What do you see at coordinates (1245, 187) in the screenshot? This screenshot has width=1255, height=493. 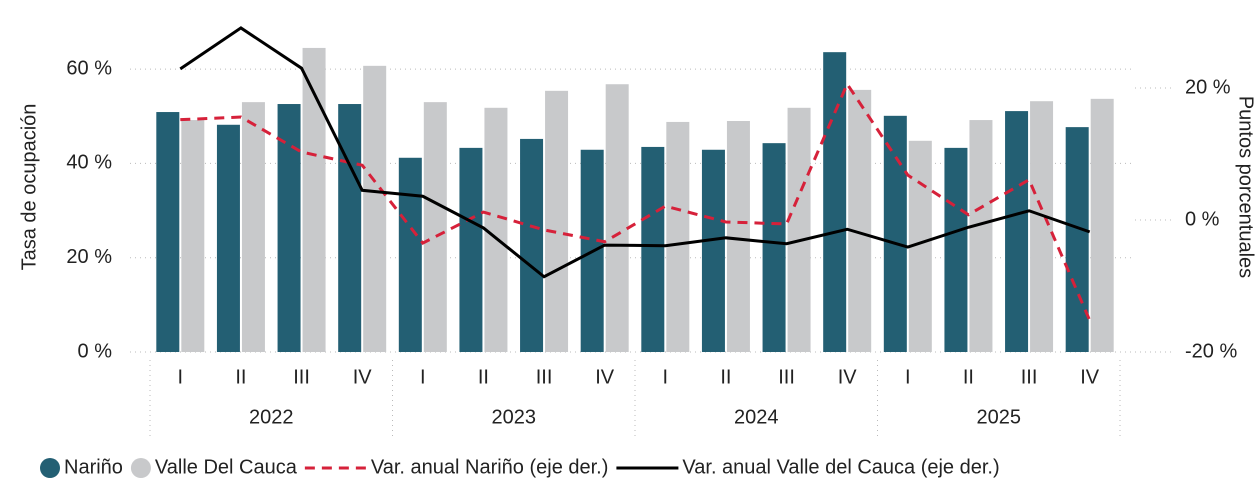 I see `y2-axis-label: Puntos porcentuales` at bounding box center [1245, 187].